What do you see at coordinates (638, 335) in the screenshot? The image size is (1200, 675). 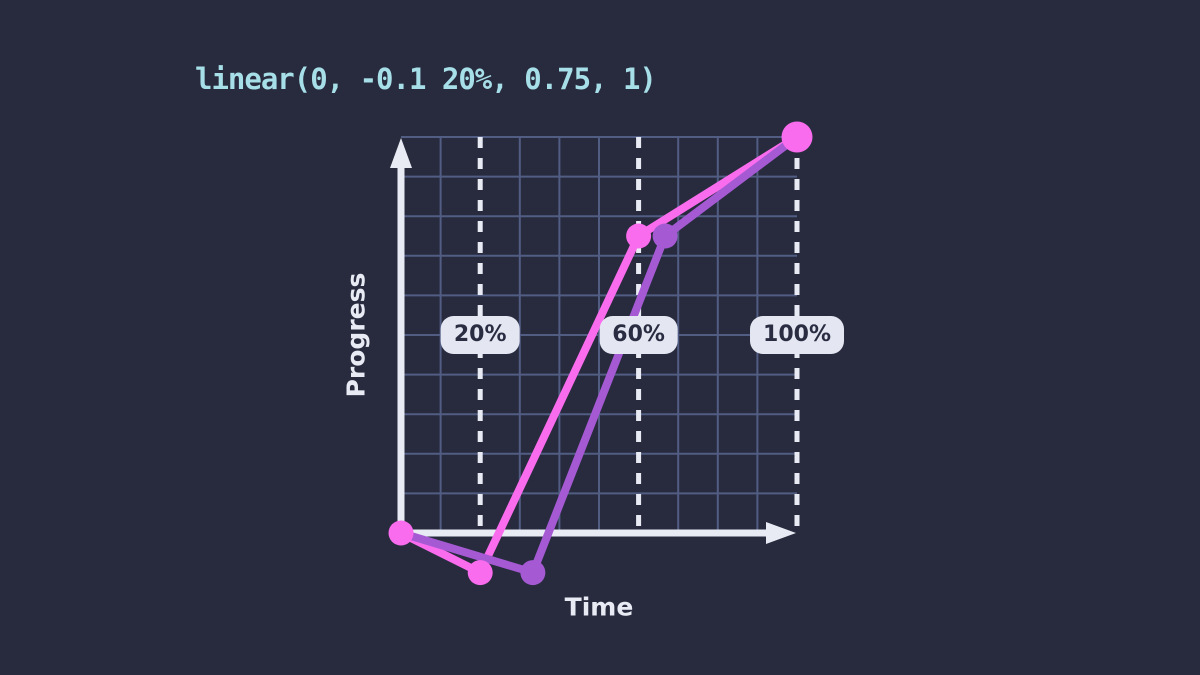 I see `marker-badge-60: 60%` at bounding box center [638, 335].